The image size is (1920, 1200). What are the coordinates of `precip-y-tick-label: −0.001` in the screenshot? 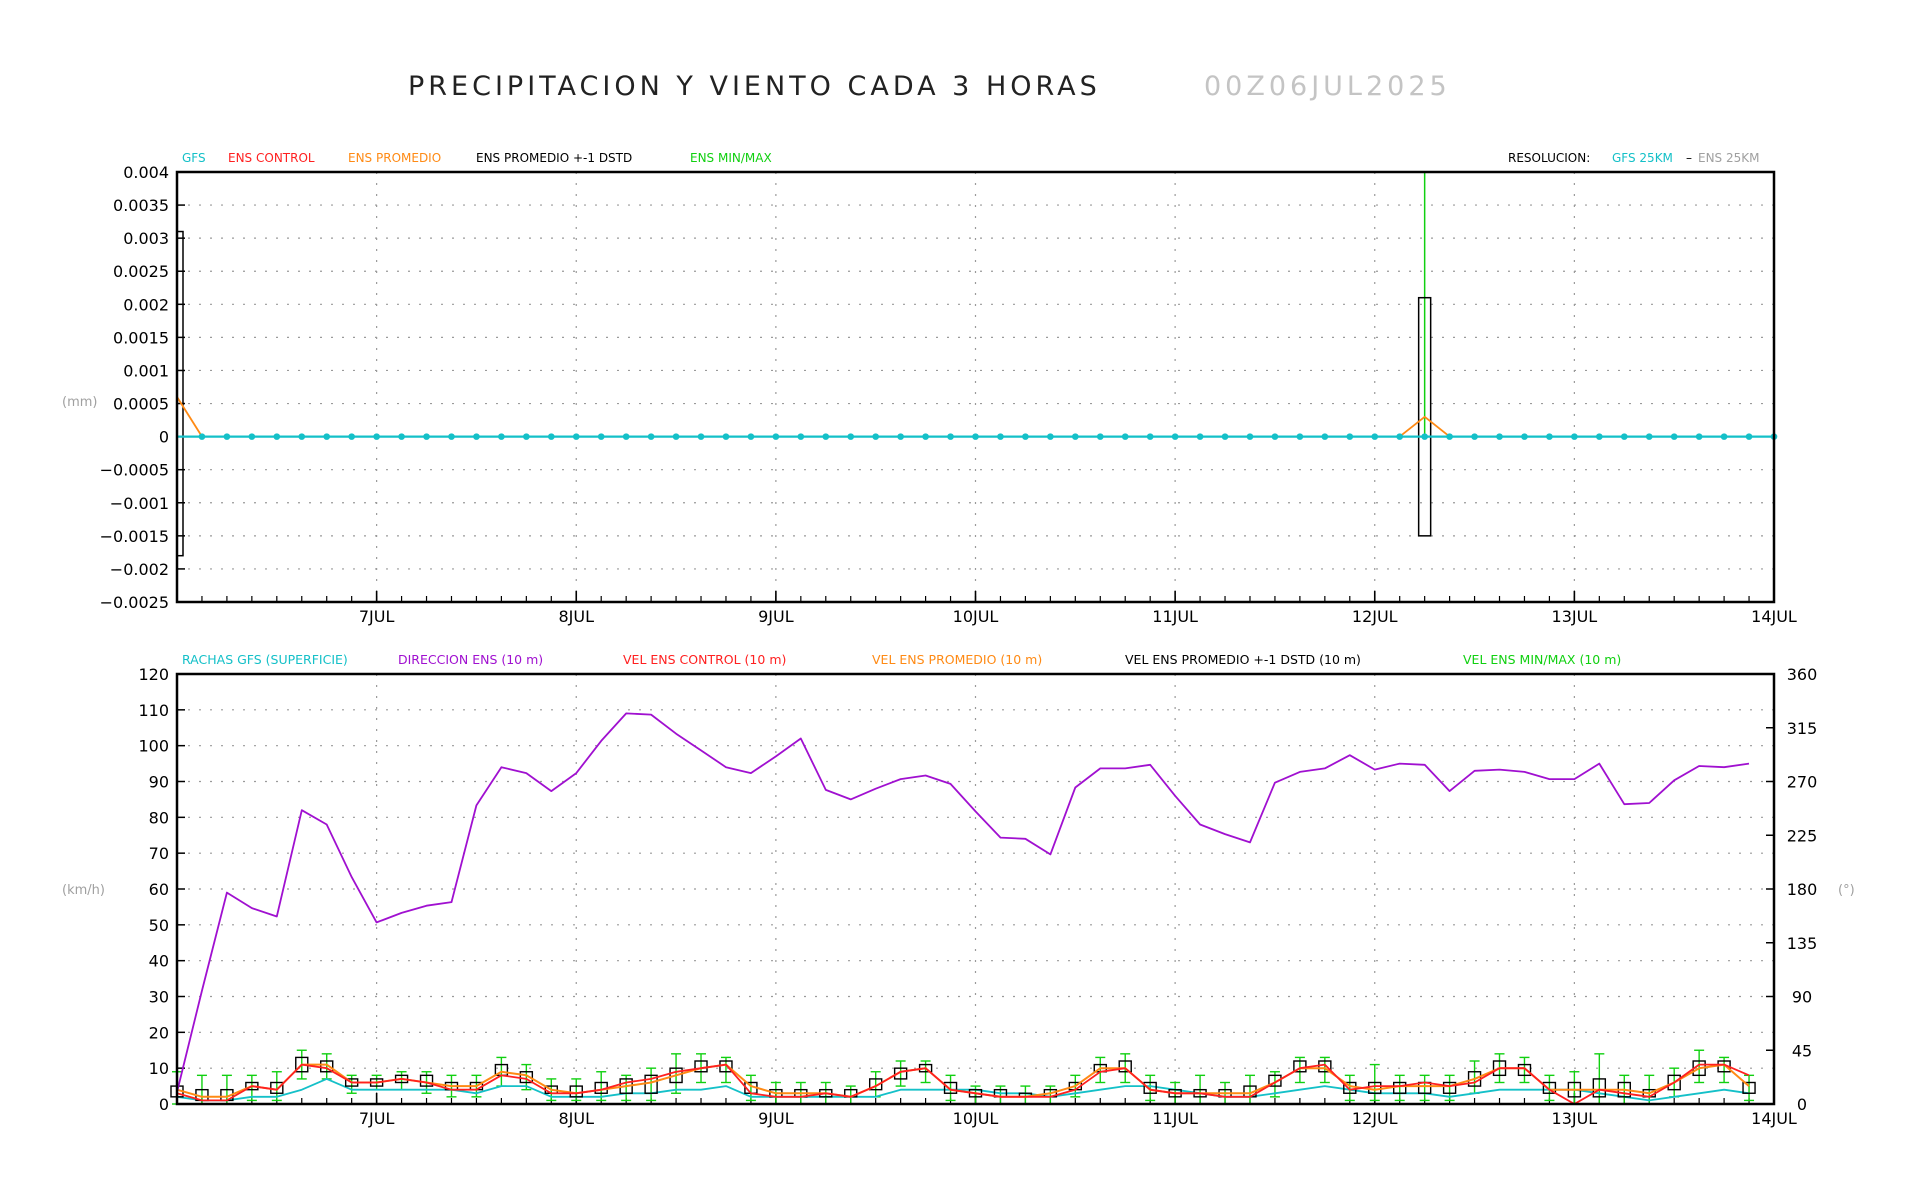 It's located at (139, 503).